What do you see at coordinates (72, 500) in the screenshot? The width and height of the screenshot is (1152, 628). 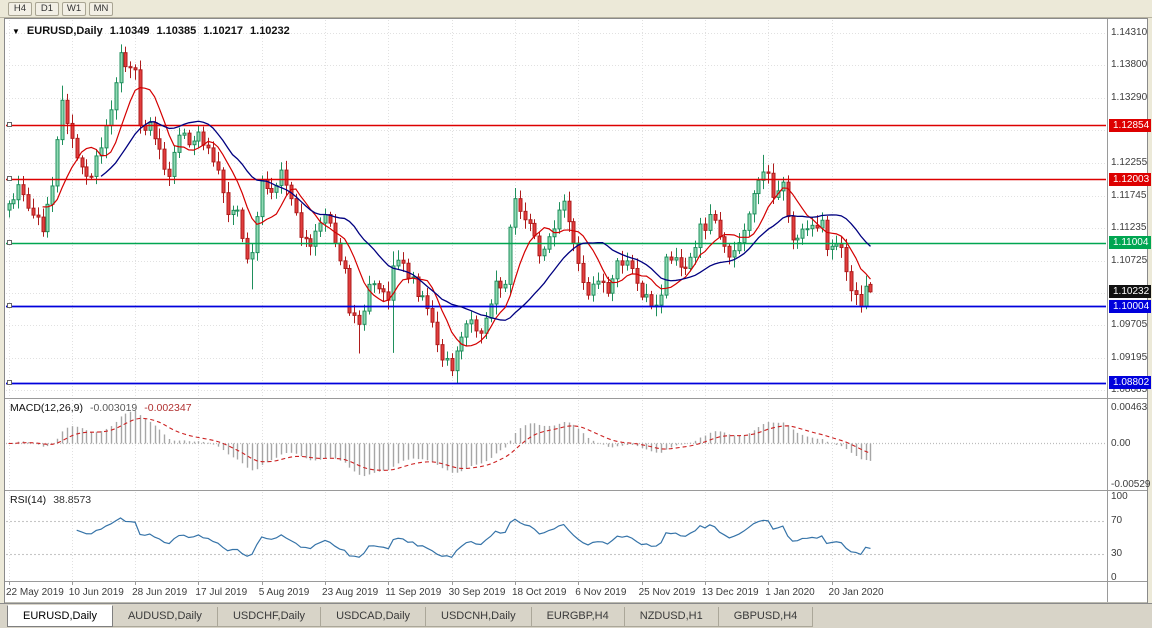 I see `rsi-value: 38.8573` at bounding box center [72, 500].